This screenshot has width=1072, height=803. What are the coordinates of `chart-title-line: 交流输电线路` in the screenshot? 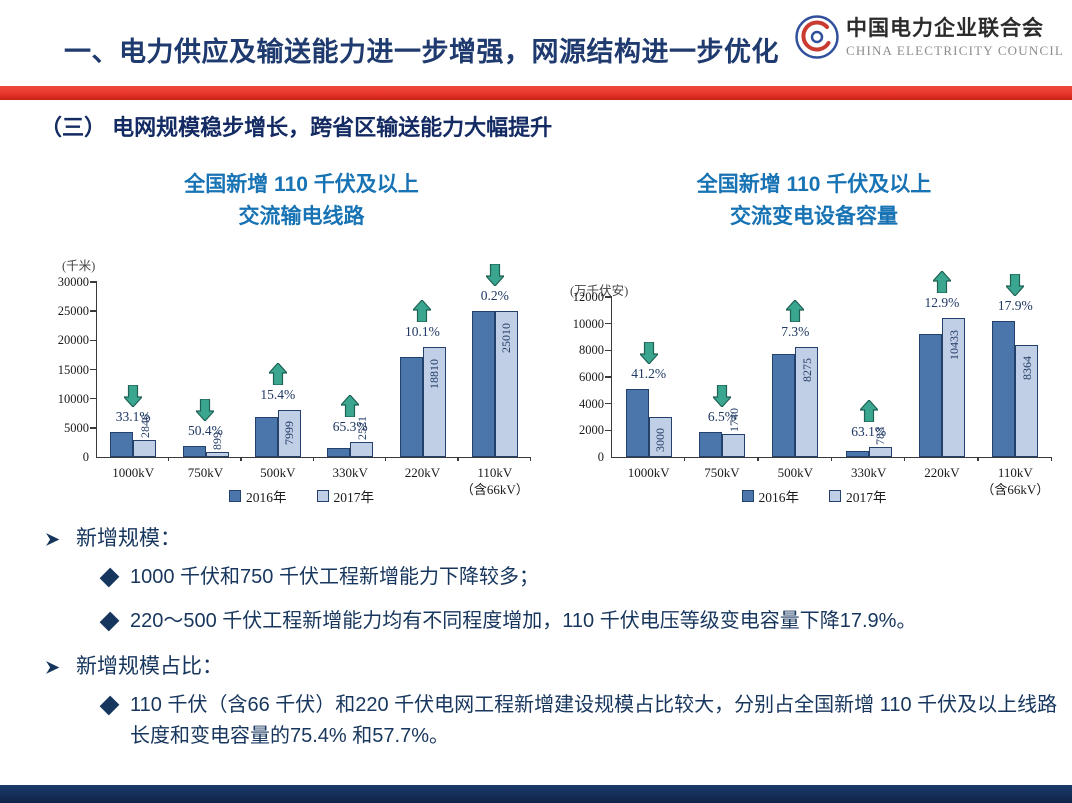 It's located at (301, 216).